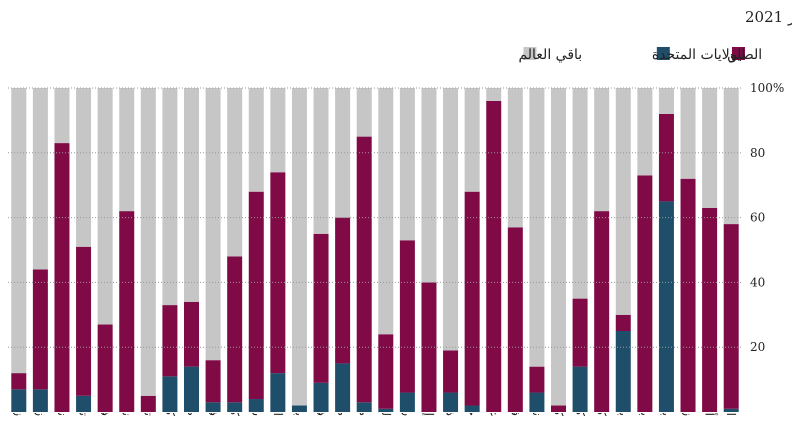 This screenshot has width=792, height=446. What do you see at coordinates (62, 405) in the screenshot?
I see `x-tick-label: نفط` at bounding box center [62, 405].